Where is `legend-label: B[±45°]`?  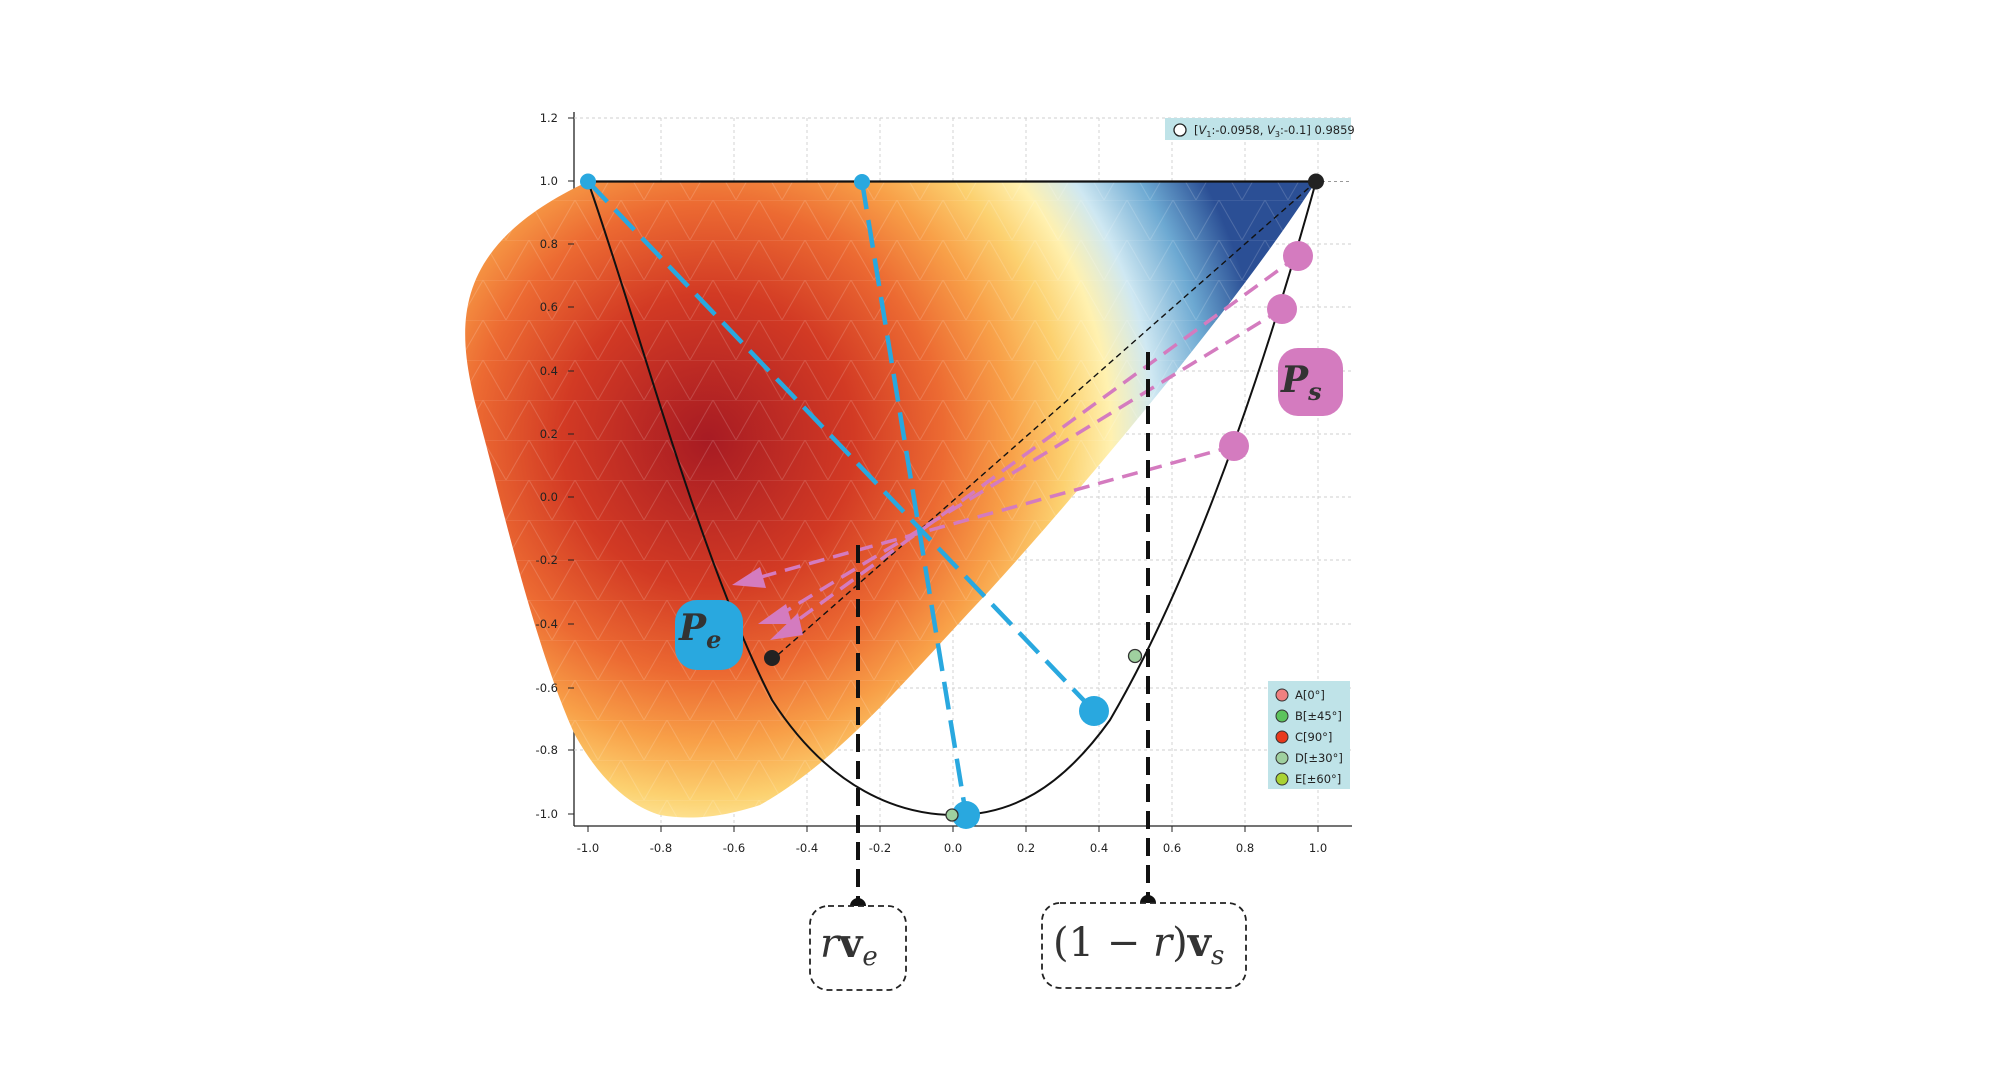
legend-label: B[±45°] is located at coordinates (1318, 716).